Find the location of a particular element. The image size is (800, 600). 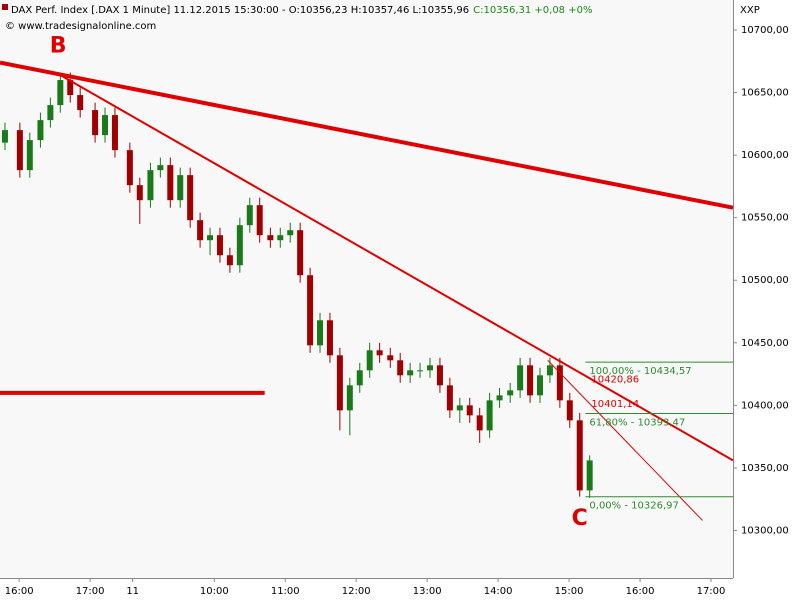

axis-label: XXP is located at coordinates (750, 10).